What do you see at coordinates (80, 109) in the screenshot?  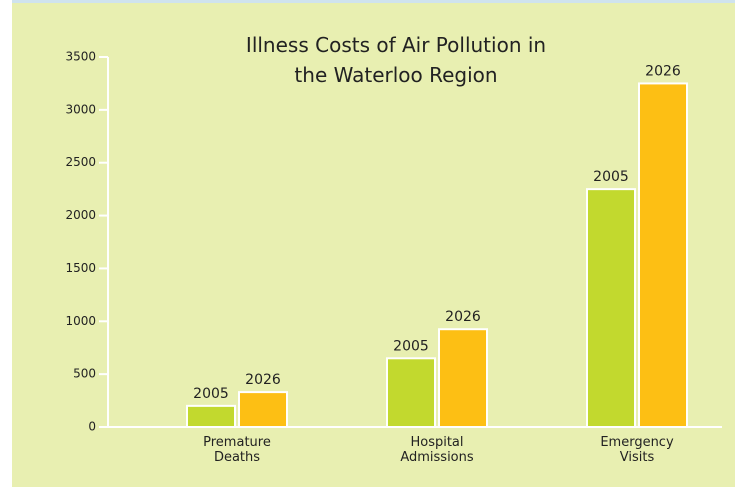 I see `y-tick-label: 3000` at bounding box center [80, 109].